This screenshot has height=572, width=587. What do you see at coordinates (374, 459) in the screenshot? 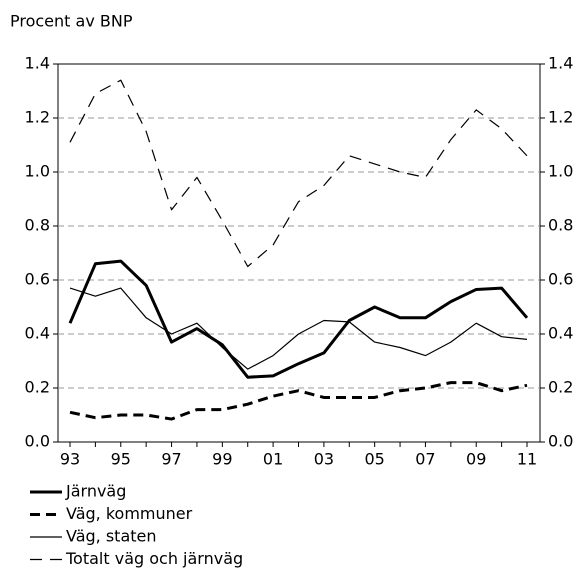
I see `x-tick-label: 05` at bounding box center [374, 459].